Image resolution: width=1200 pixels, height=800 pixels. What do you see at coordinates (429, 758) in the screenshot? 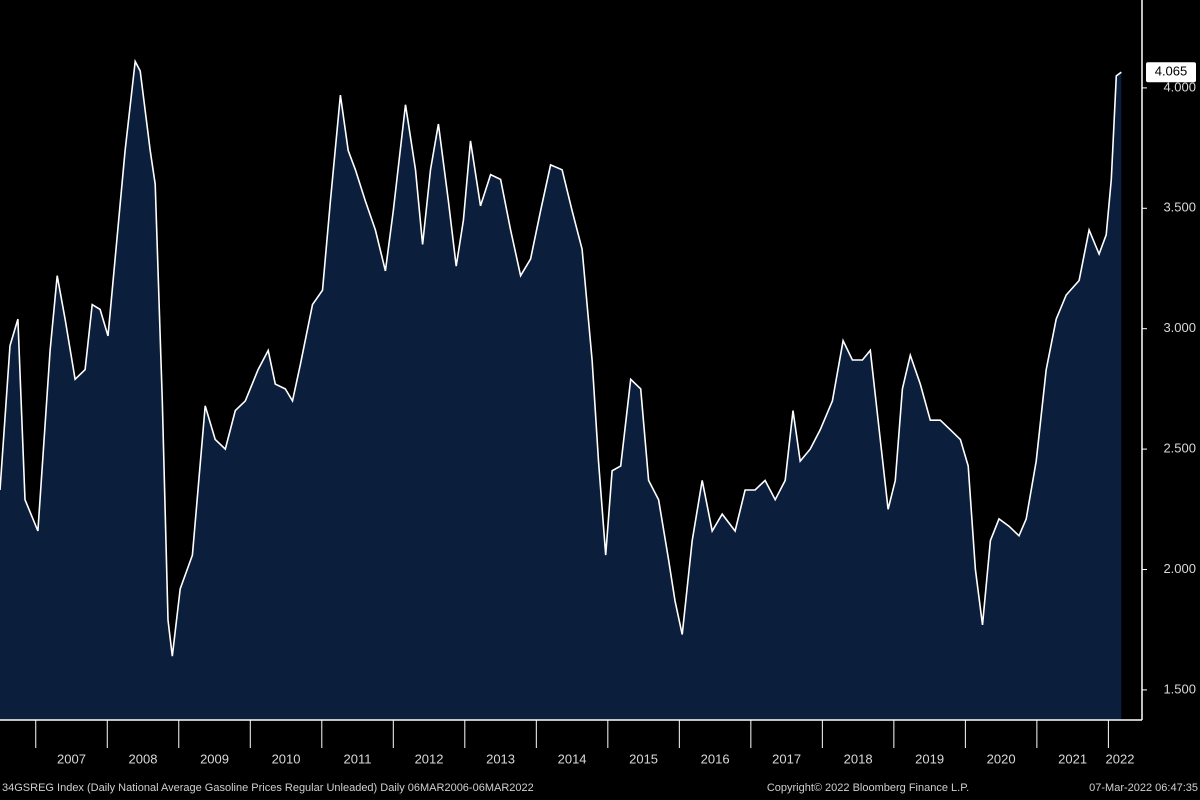
I see `x-tick-label: 2012` at bounding box center [429, 758].